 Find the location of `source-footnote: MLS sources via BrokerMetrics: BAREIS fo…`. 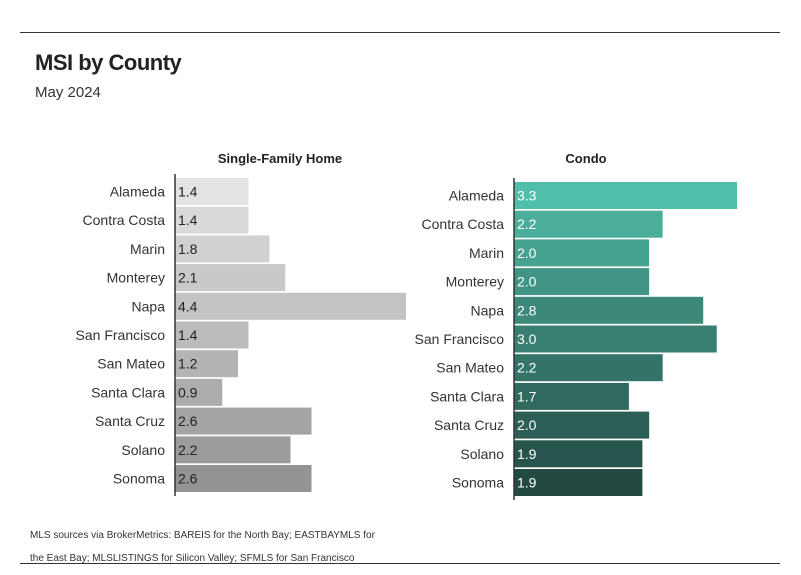

source-footnote: MLS sources via BrokerMetrics: BAREIS fo… is located at coordinates (202, 547).